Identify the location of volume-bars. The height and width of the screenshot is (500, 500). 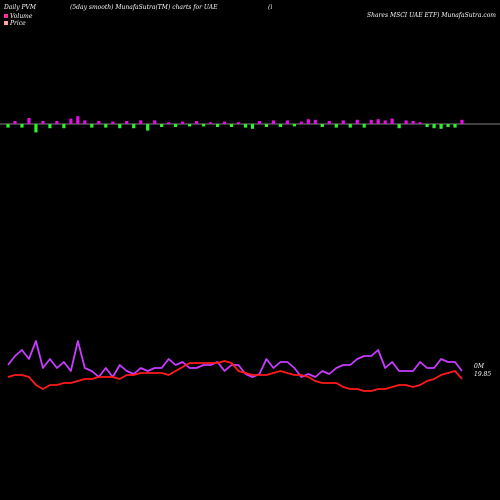
(235, 124).